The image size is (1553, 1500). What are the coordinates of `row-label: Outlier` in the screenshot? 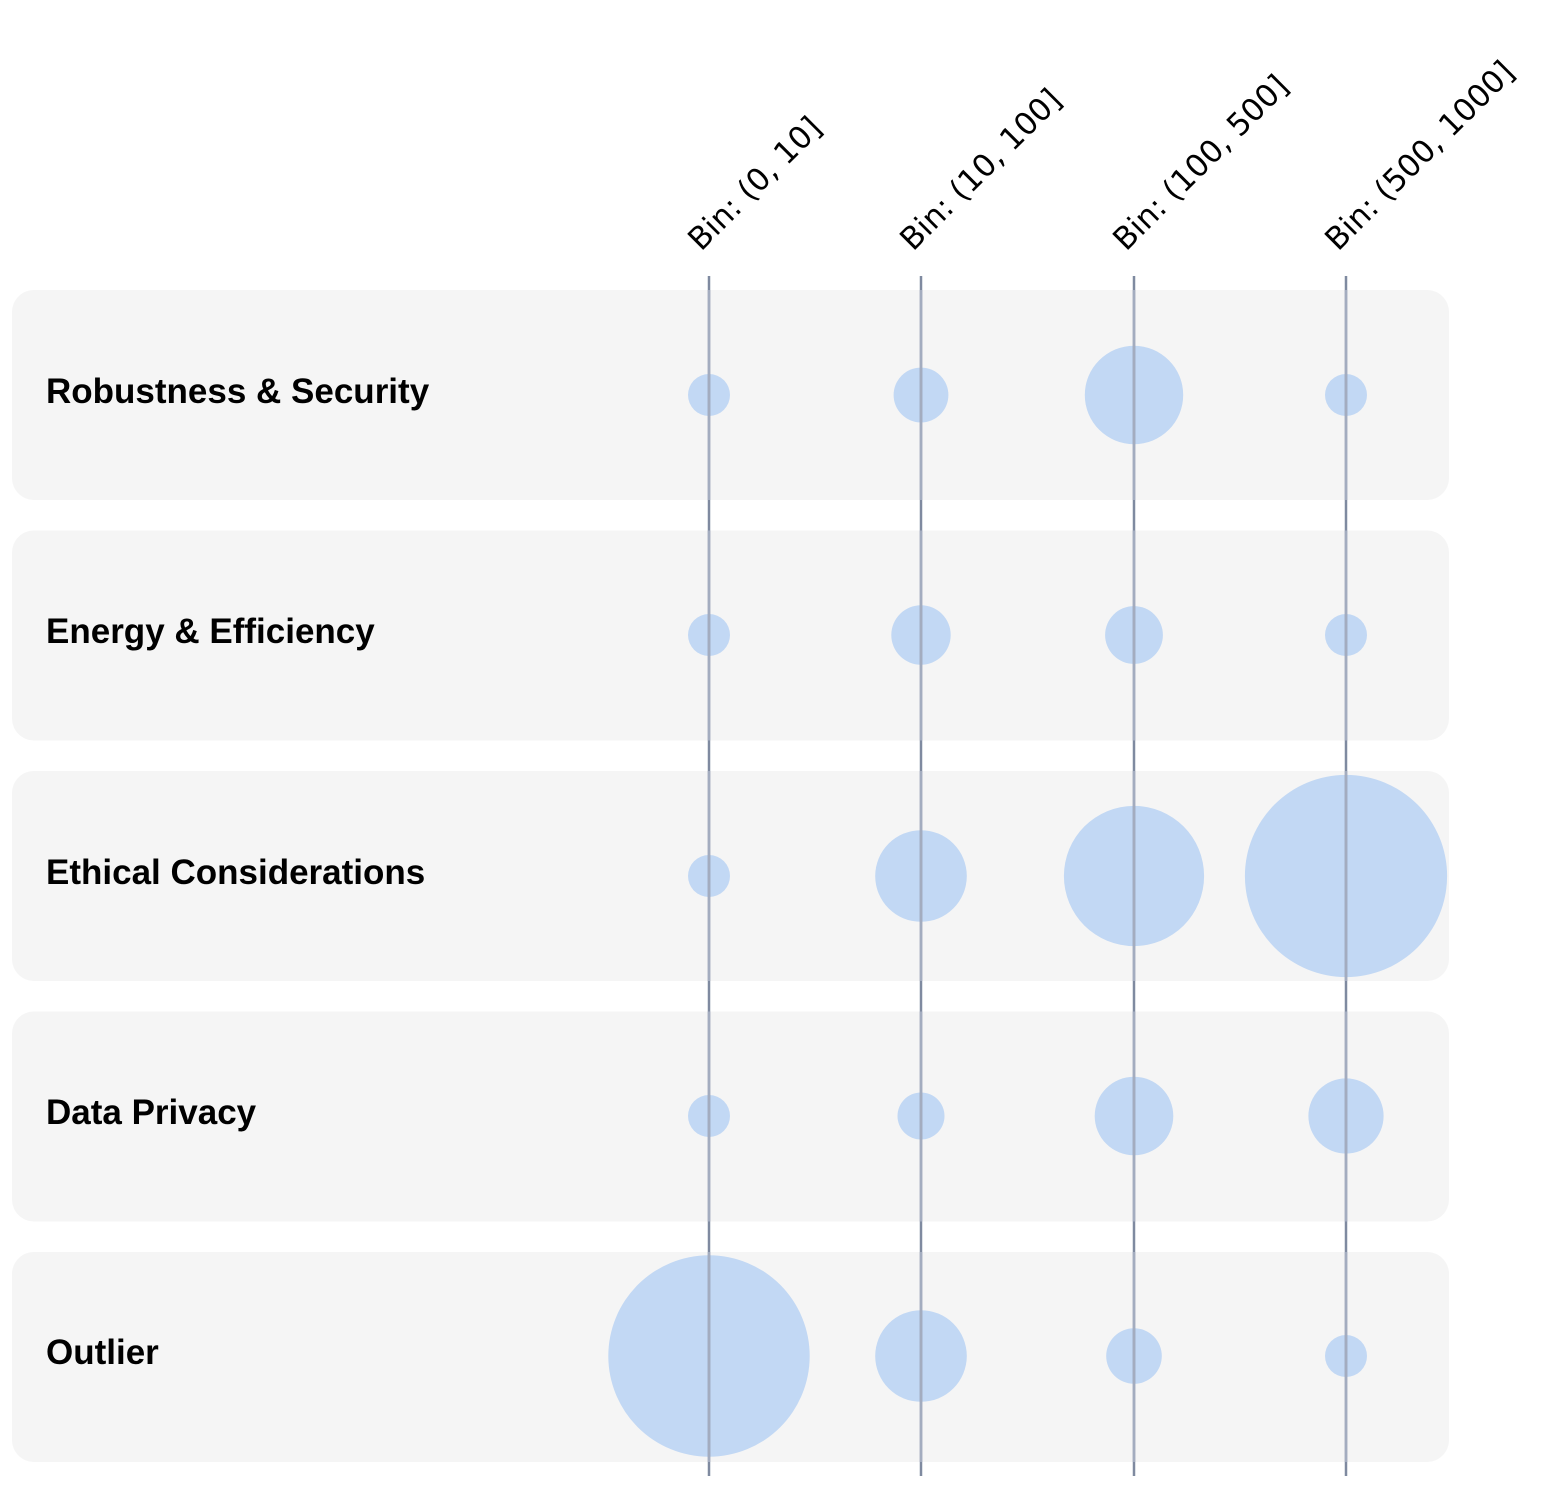 It's located at (102, 1352).